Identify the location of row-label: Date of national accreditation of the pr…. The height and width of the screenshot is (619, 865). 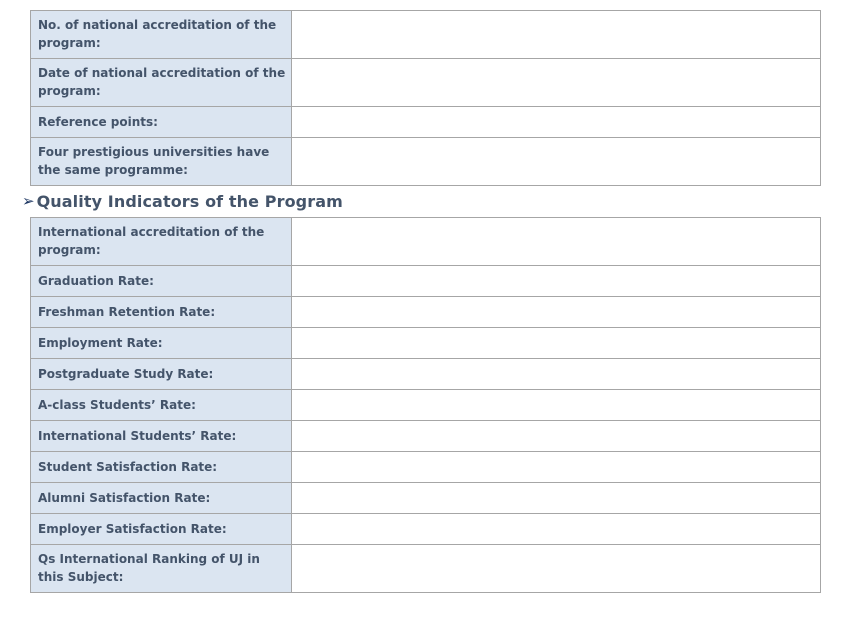
(161, 82).